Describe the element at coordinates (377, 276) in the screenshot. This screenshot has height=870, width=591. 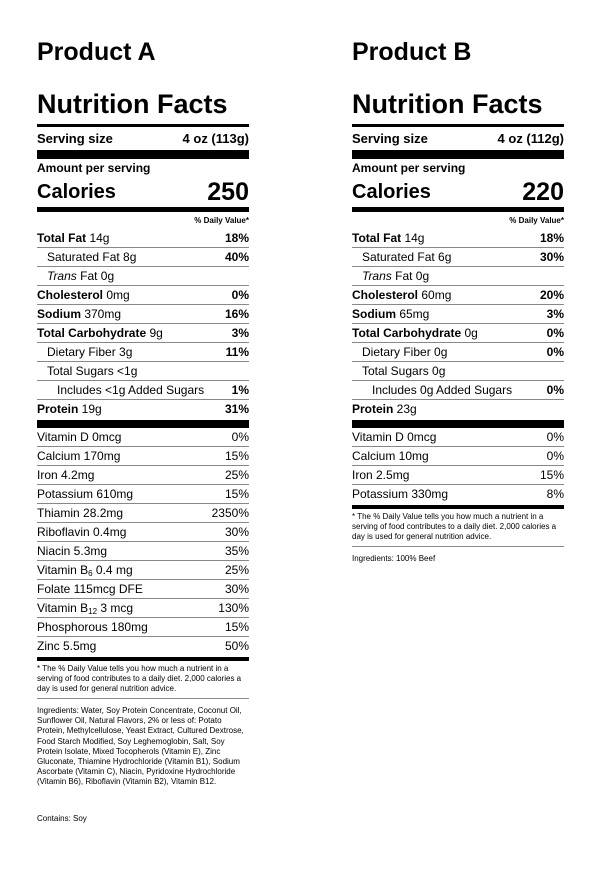
I see `nutrient-prefix: Trans` at that location.